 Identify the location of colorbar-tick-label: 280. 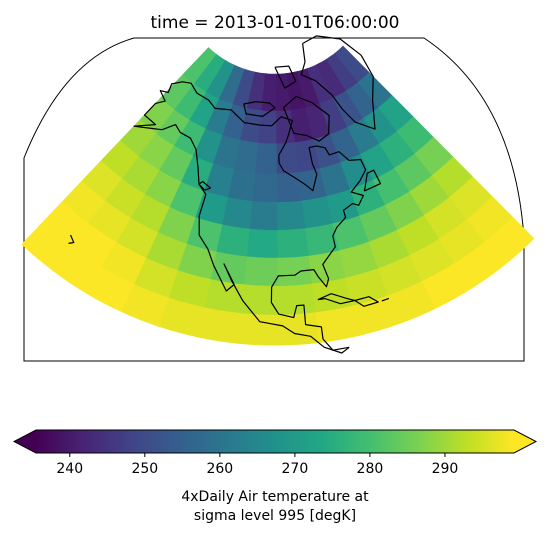
(370, 469).